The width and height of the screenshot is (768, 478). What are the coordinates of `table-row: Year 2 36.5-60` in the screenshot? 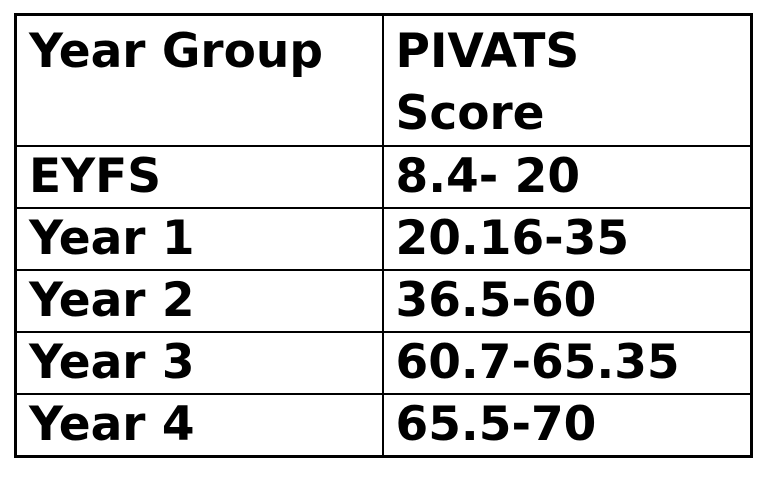 It's located at (383, 301).